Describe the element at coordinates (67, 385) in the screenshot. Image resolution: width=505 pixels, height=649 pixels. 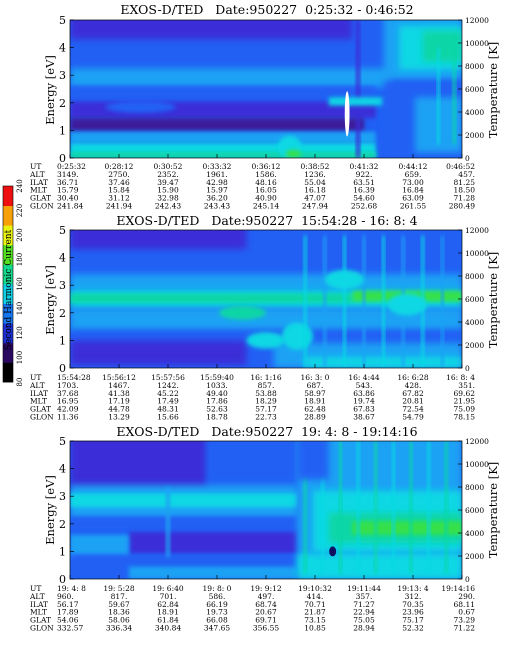
I see `table-cell: 1703.` at that location.